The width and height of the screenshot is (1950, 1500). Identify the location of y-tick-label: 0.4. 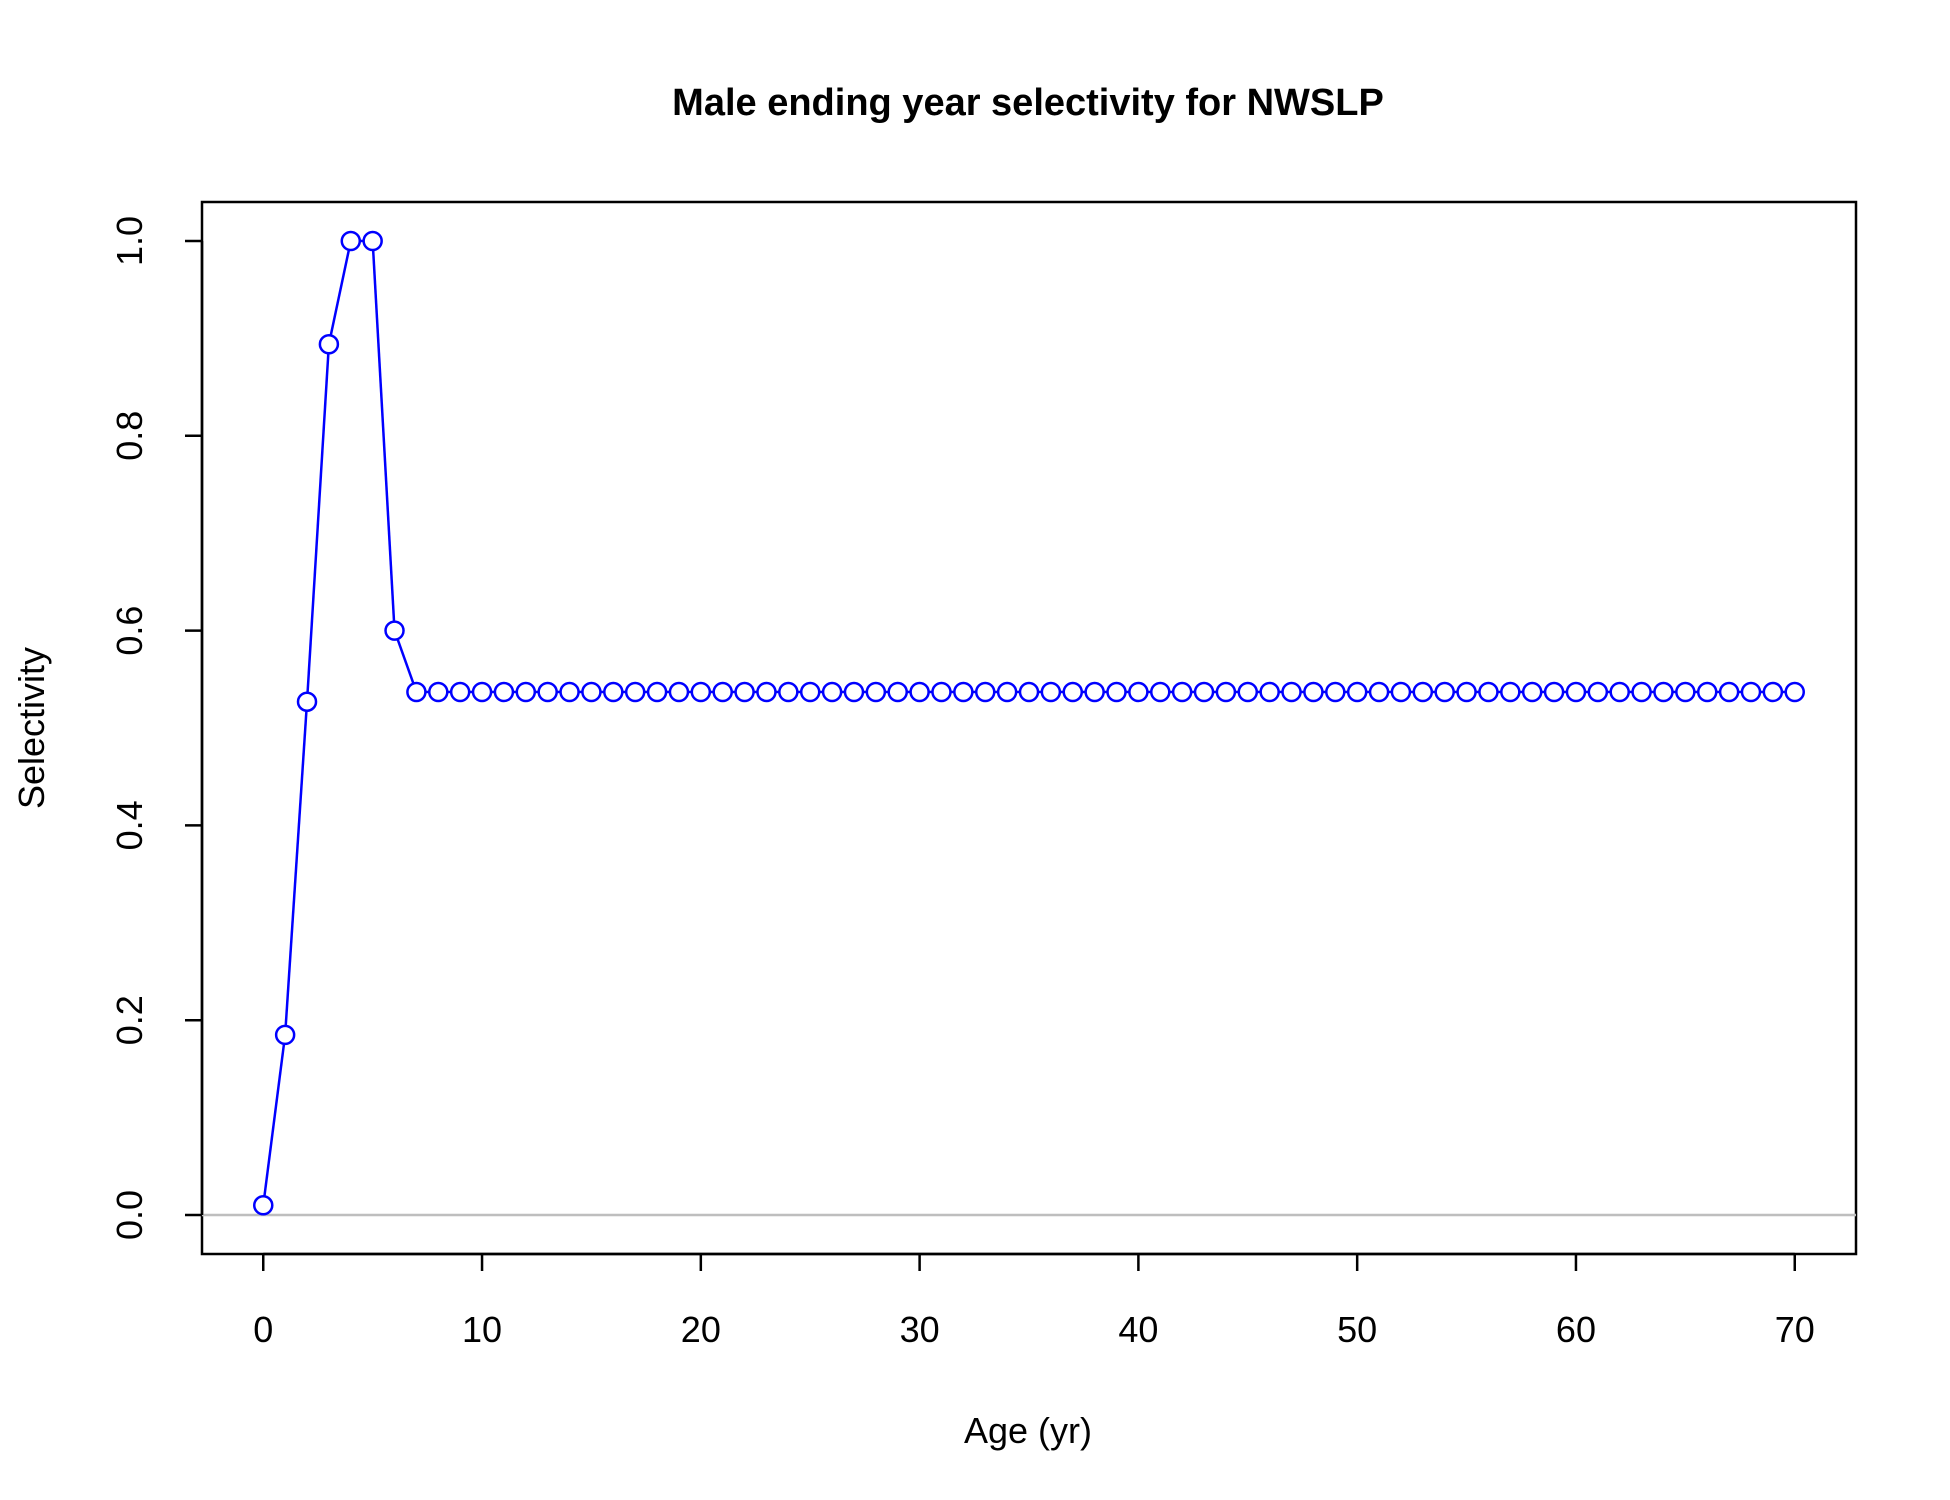
(129, 825).